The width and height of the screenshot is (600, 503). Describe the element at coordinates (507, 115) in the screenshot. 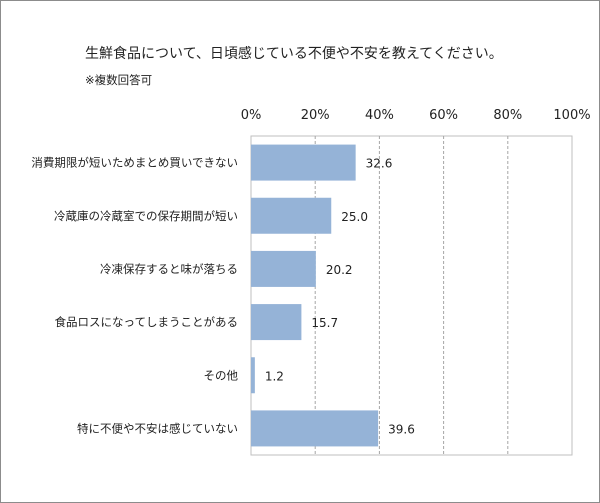

I see `x-tick-label: 80%` at that location.